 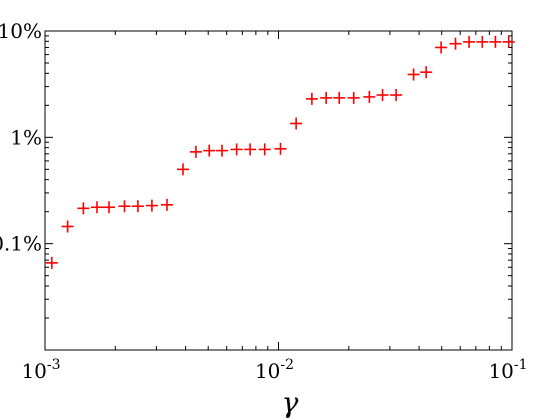 What do you see at coordinates (21, 244) in the screenshot?
I see `y-tick-label: 0.1%` at bounding box center [21, 244].